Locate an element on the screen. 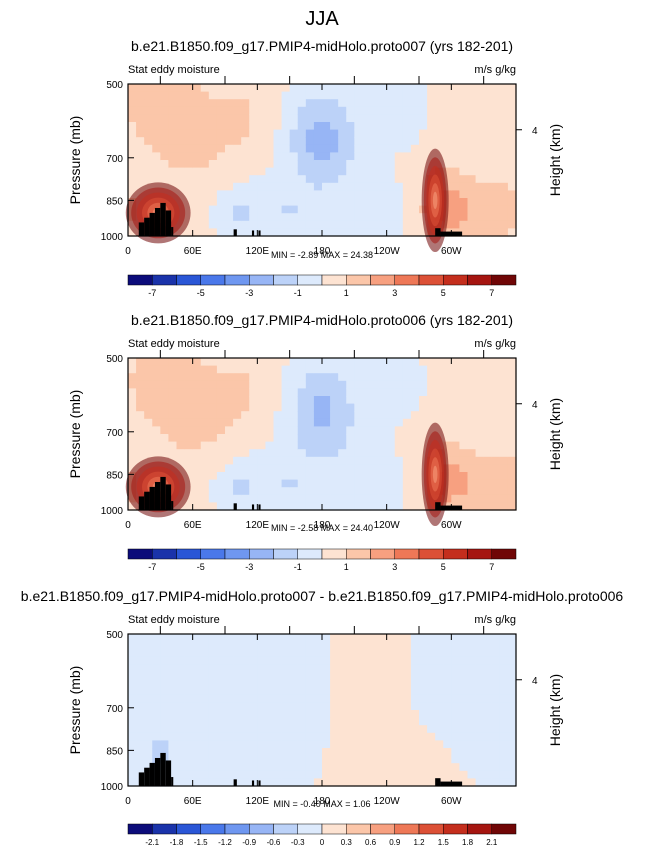 This screenshot has width=645, height=851. x-tick-label: 60E is located at coordinates (193, 801).